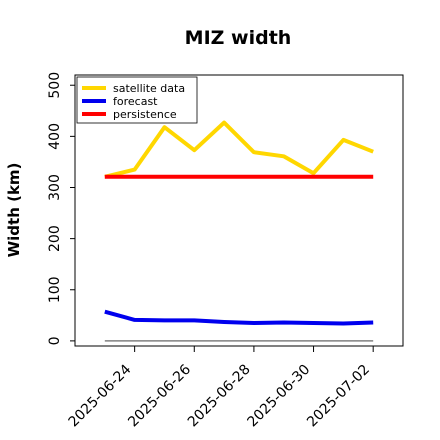  What do you see at coordinates (219, 396) in the screenshot?
I see `x-tick-label: 2025-06-28` at bounding box center [219, 396].